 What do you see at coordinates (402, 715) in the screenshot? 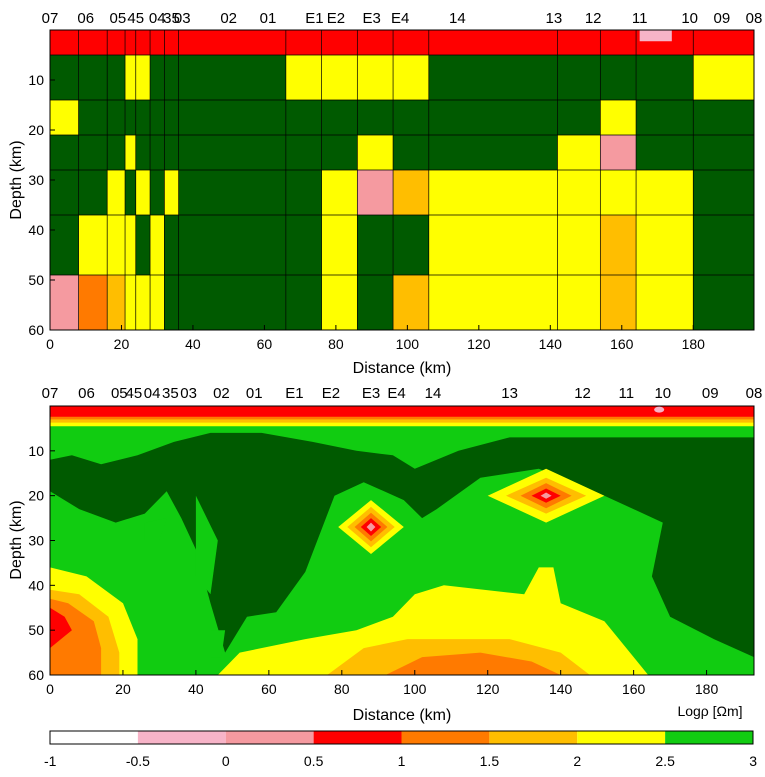
I see `panel2-x-axis-label: Distance (km)` at bounding box center [402, 715].